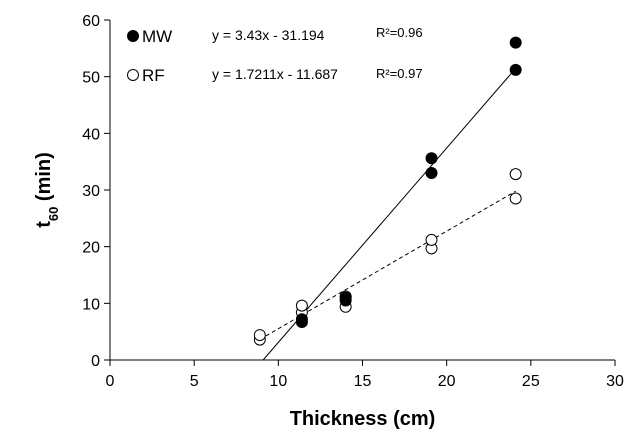 The width and height of the screenshot is (627, 436). I want to click on rf-fit-equation: y = 1.7211x - 11.687, so click(275, 74).